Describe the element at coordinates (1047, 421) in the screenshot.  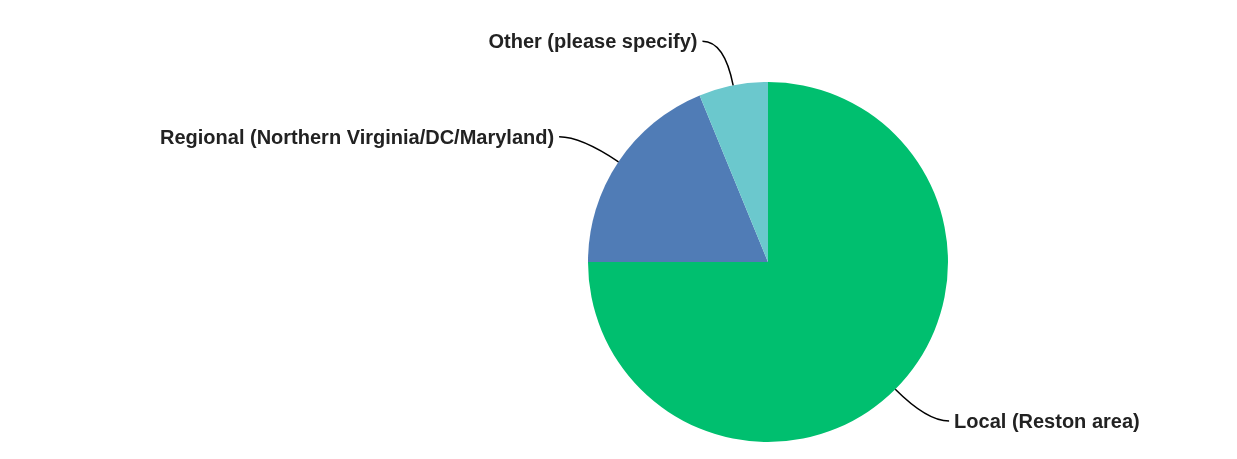
I see `slice-label: Local (Reston area)` at that location.